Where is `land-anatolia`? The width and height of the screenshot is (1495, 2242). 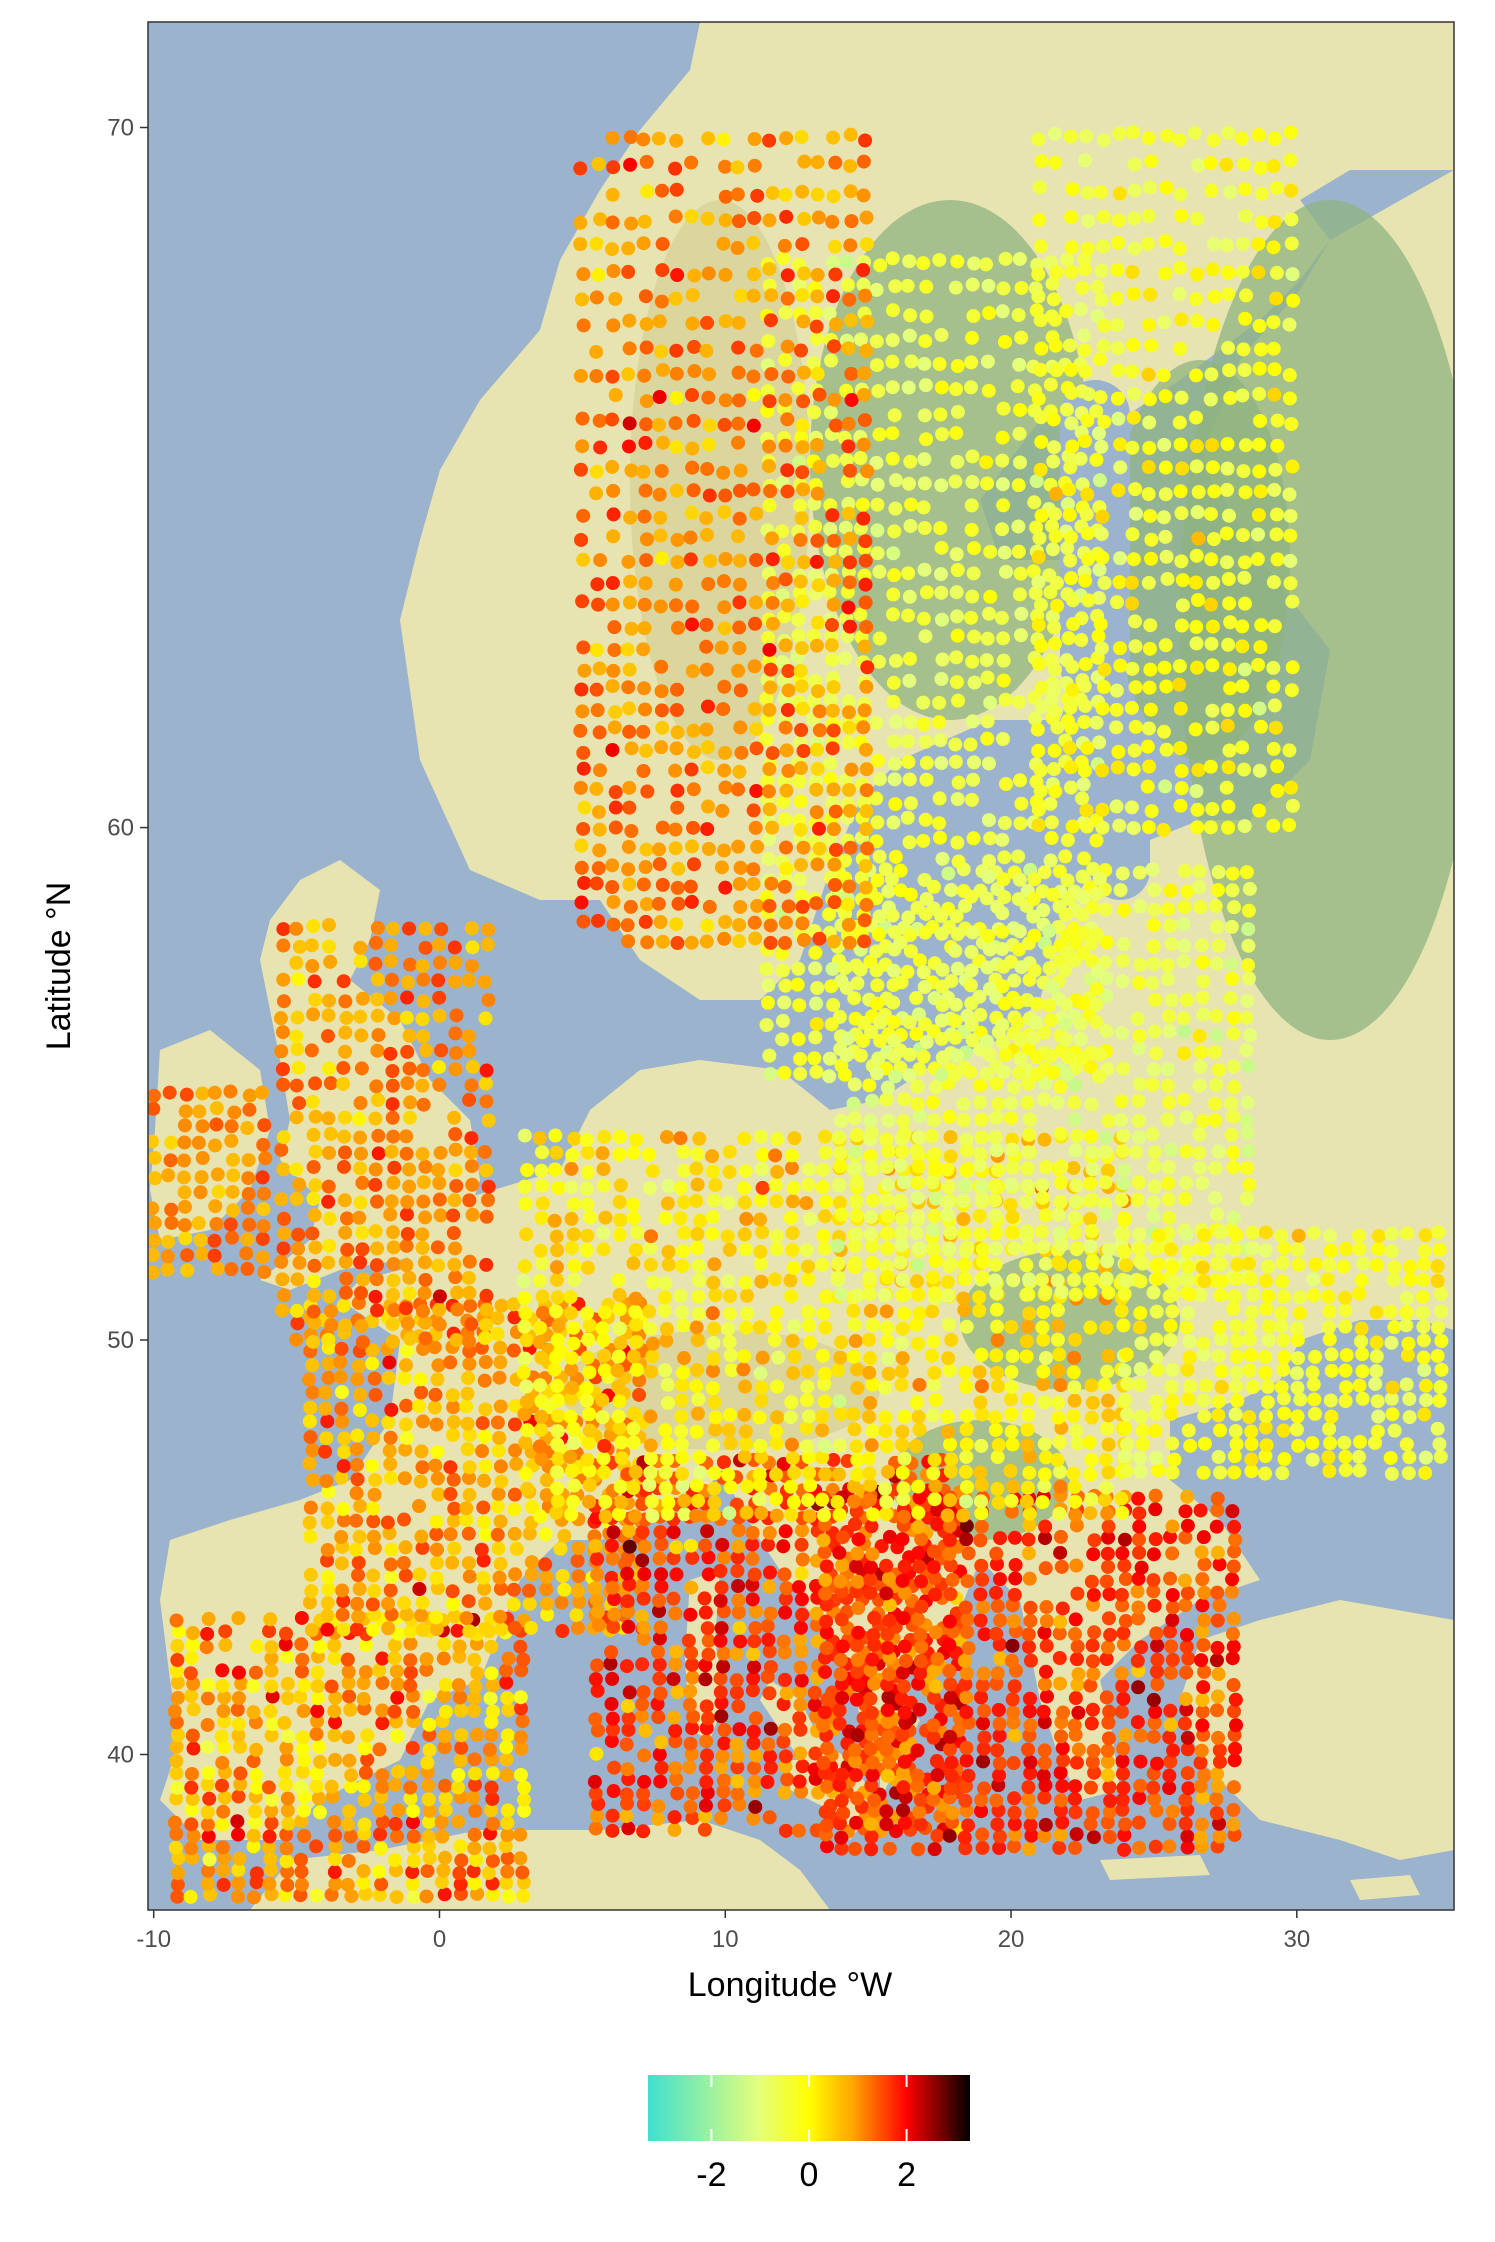
land-anatolia is located at coordinates (1317, 1730).